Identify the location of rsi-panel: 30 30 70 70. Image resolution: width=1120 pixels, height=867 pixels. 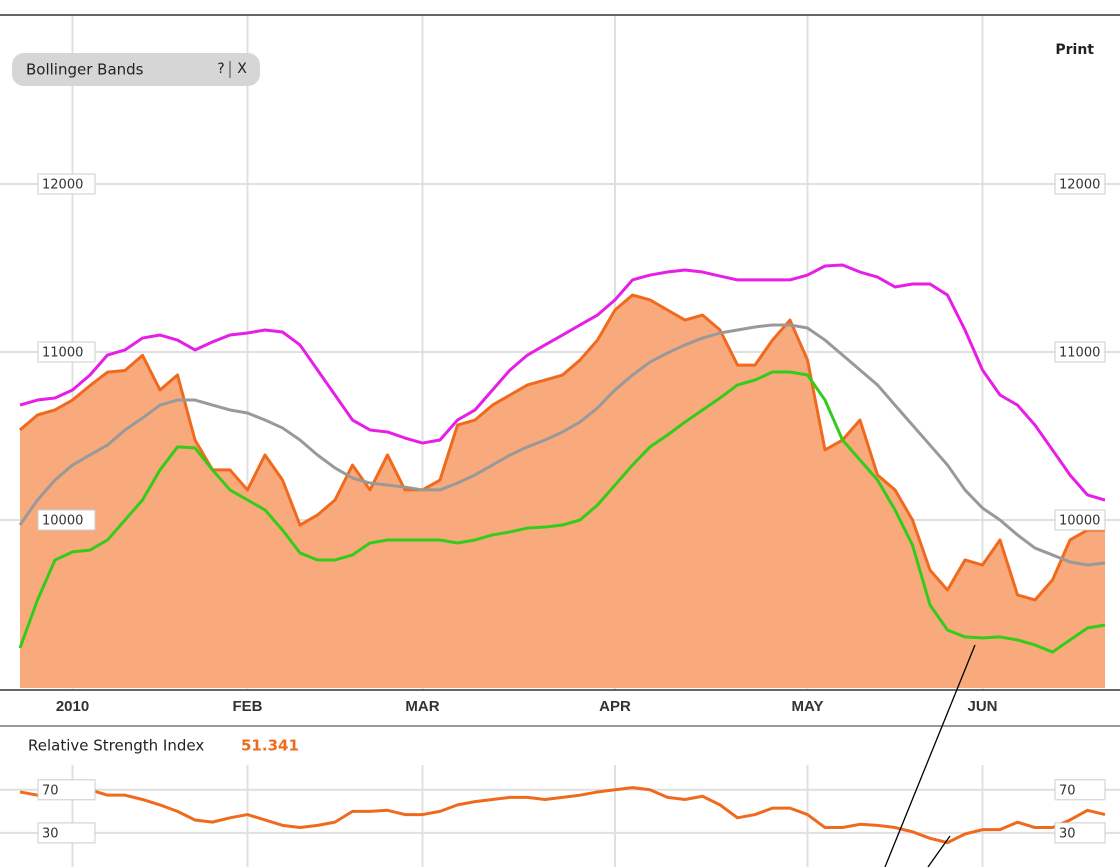
(560, 816).